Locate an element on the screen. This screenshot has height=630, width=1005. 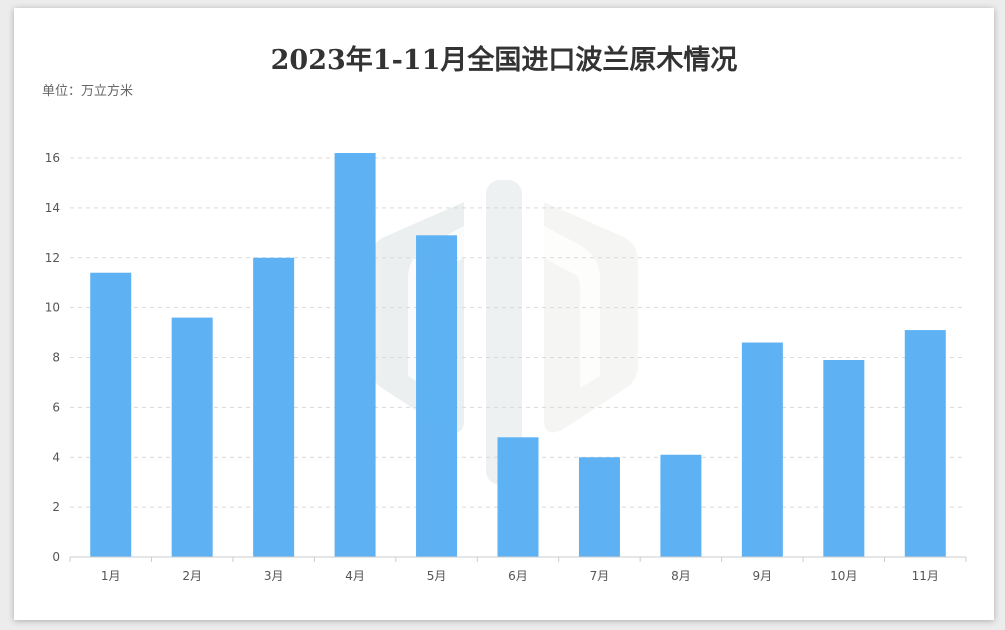
y-axis: 0 2 4 6 8 10 12 14 16 is located at coordinates (52, 357).